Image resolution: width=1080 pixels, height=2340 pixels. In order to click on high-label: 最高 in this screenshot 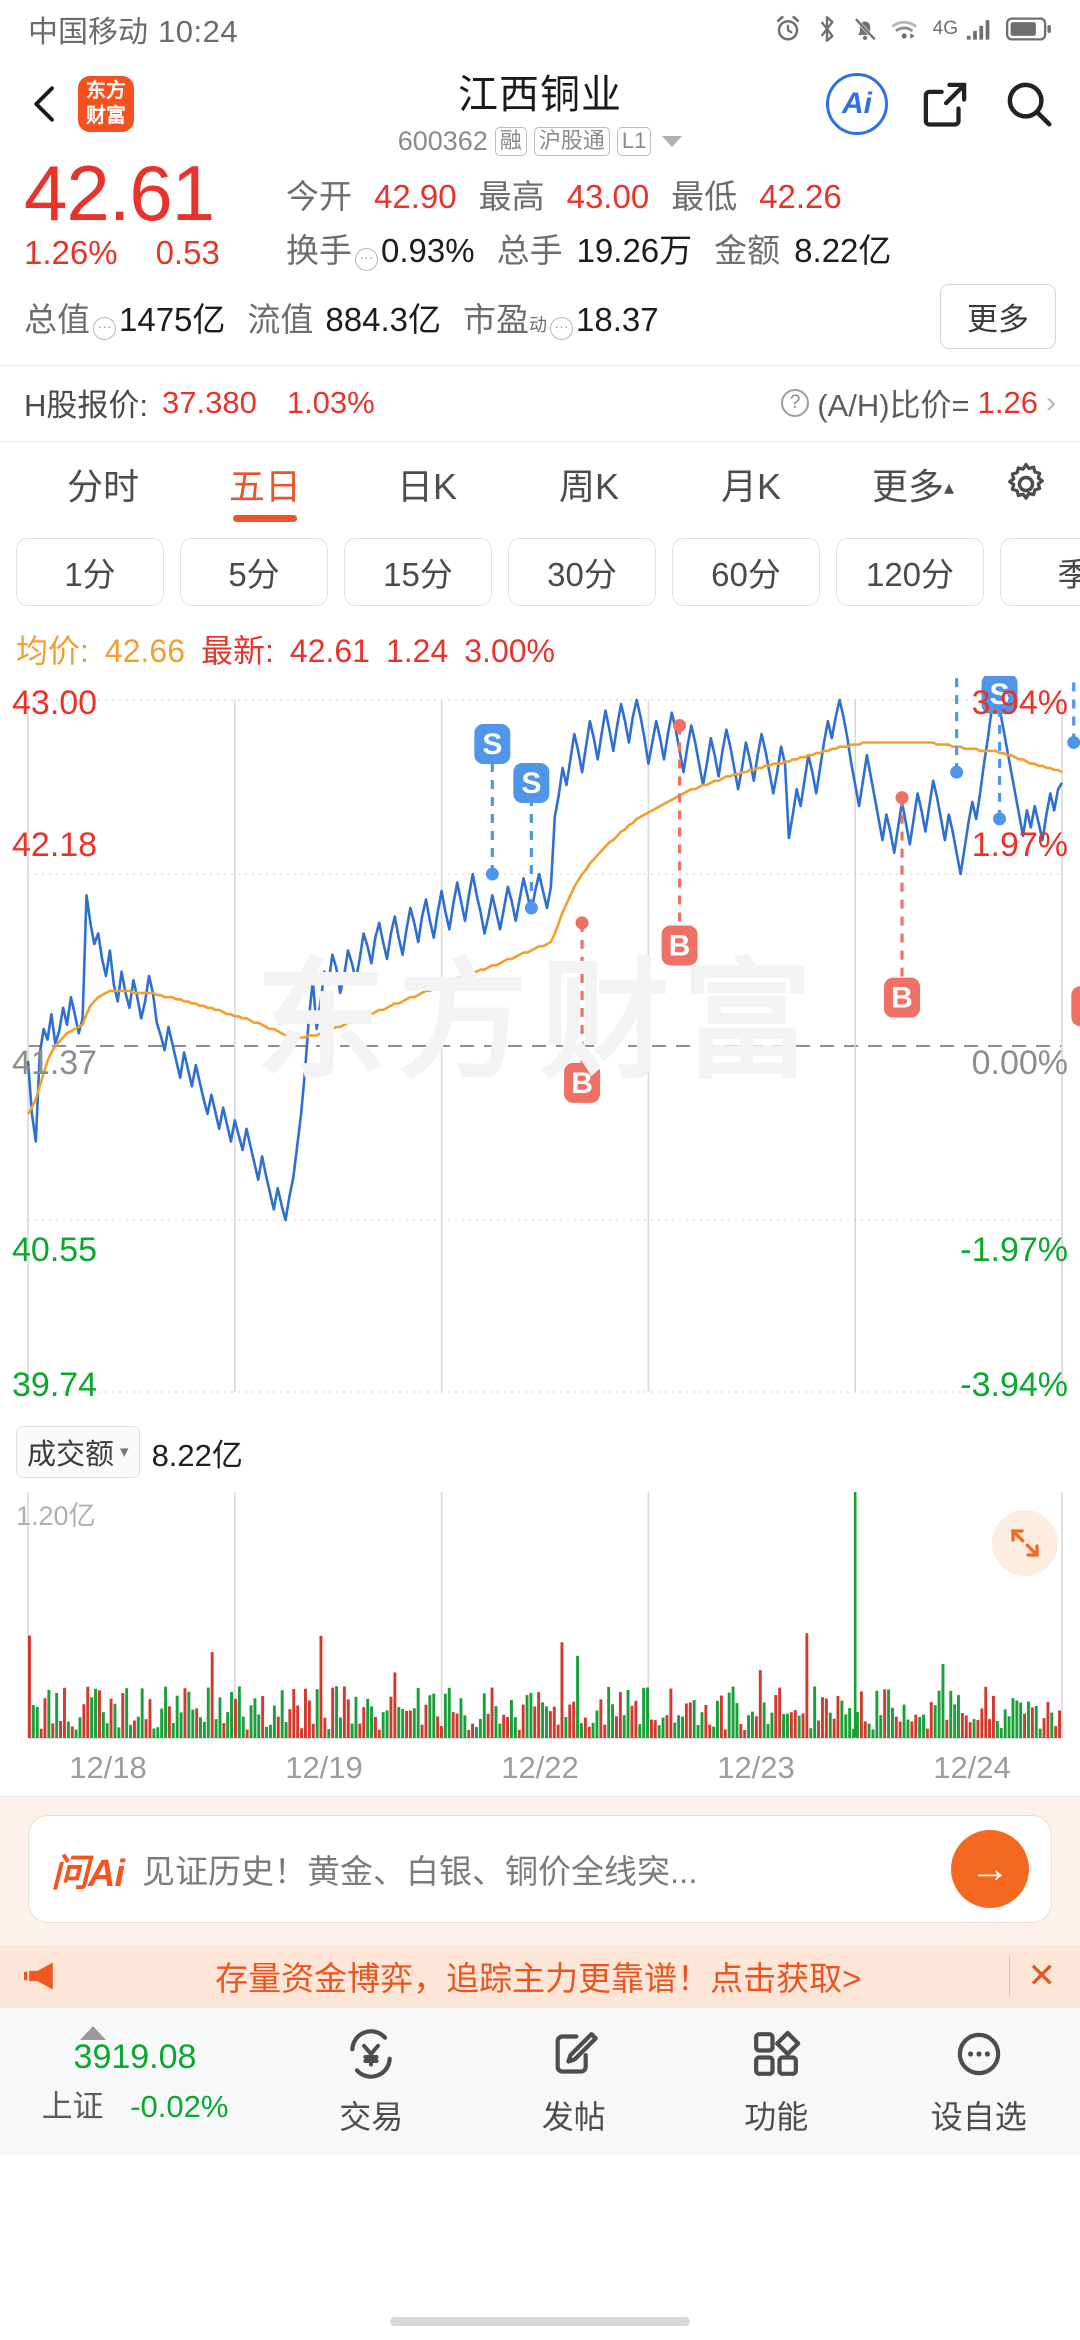, I will do `click(511, 196)`.